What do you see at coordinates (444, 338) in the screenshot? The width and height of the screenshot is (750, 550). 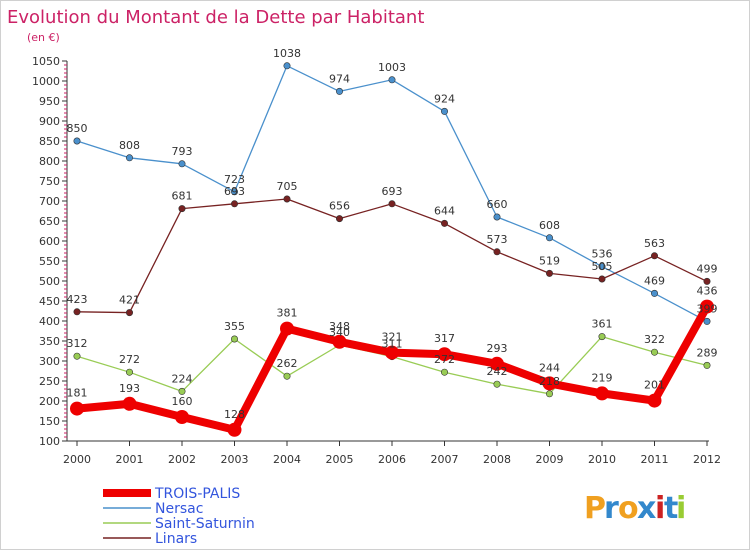 I see `data-label: 317` at bounding box center [444, 338].